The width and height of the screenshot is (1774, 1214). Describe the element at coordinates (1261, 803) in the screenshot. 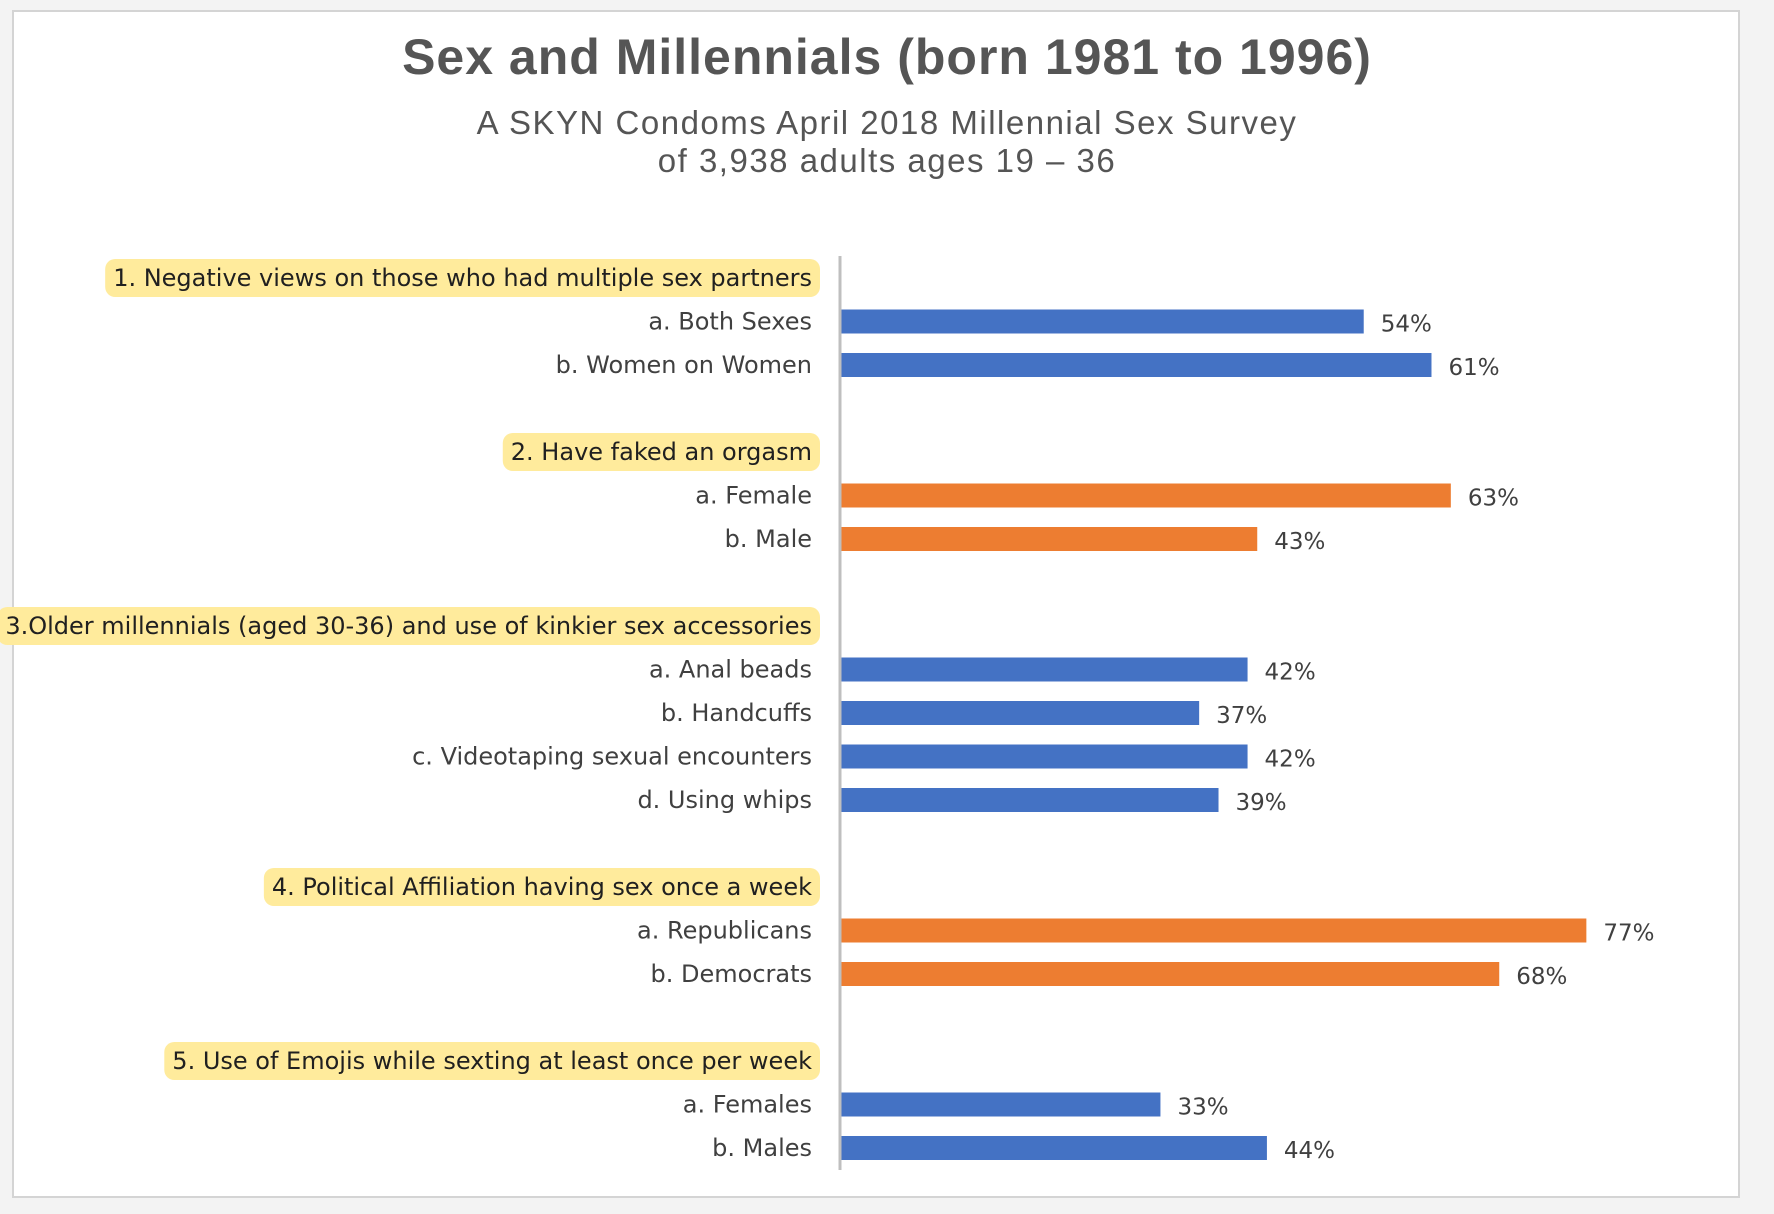

I see `data-label: 39%` at that location.